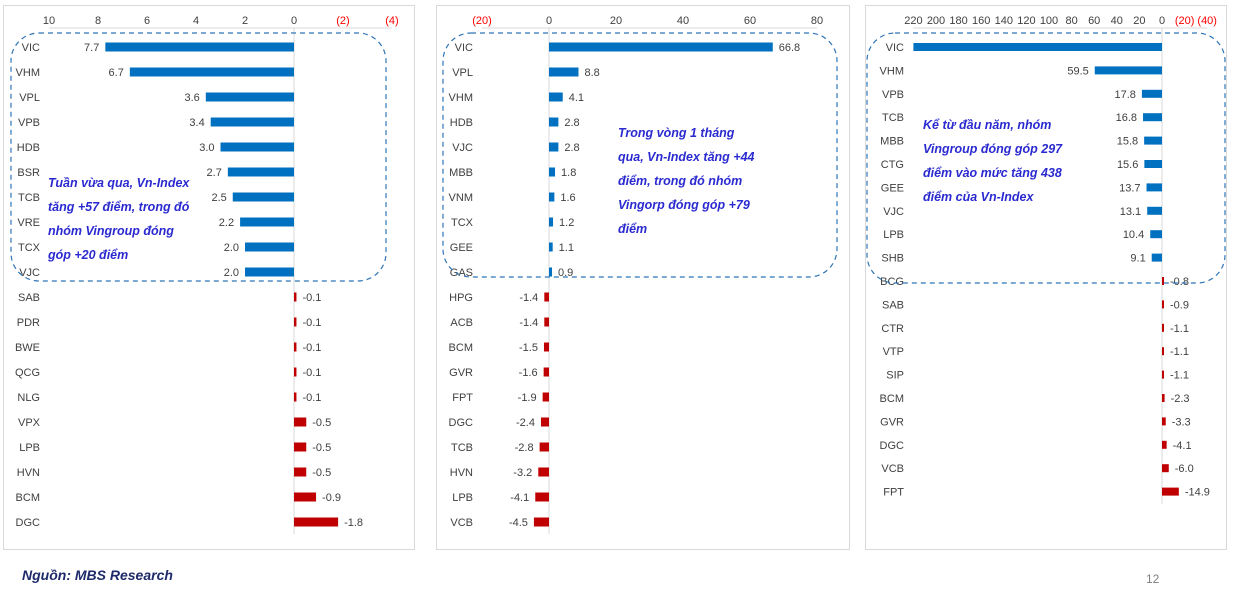 The width and height of the screenshot is (1248, 596). What do you see at coordinates (633, 229) in the screenshot?
I see `annotation-line: điểm` at bounding box center [633, 229].